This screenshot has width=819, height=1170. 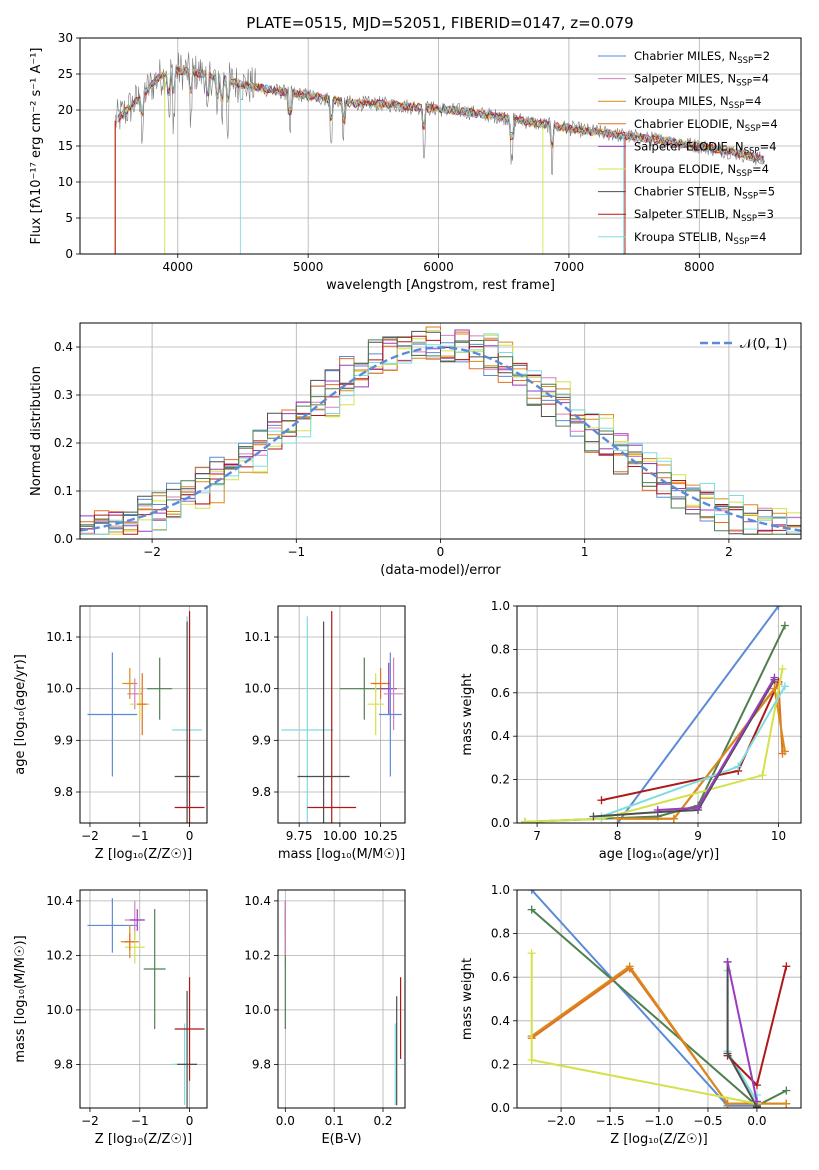 What do you see at coordinates (707, 1121) in the screenshot?
I see `x-tick-label: −0.5` at bounding box center [707, 1121].